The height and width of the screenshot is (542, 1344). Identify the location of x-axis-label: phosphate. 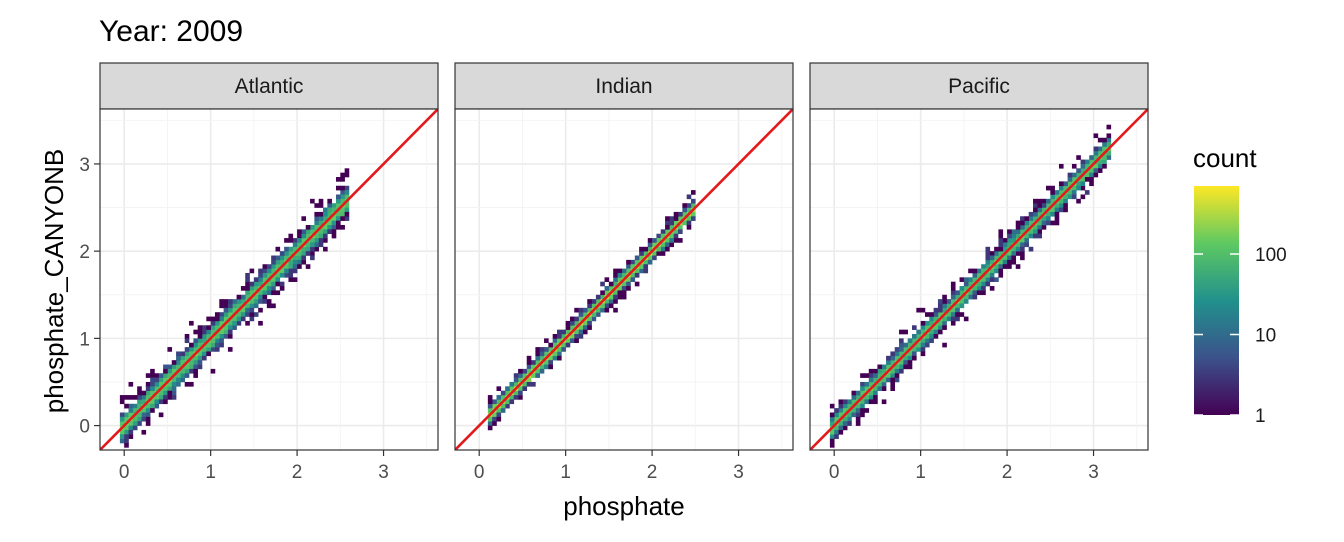
(623, 506).